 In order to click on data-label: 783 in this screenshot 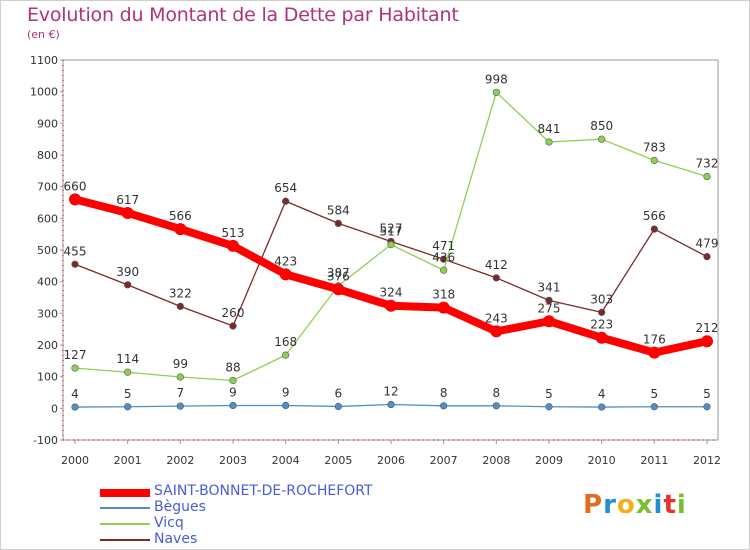, I will do `click(654, 147)`.